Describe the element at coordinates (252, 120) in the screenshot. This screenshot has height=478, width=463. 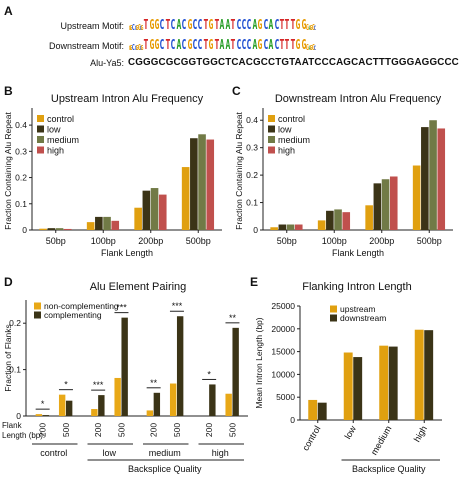
I see `y-tick-label: 0.4` at that location.